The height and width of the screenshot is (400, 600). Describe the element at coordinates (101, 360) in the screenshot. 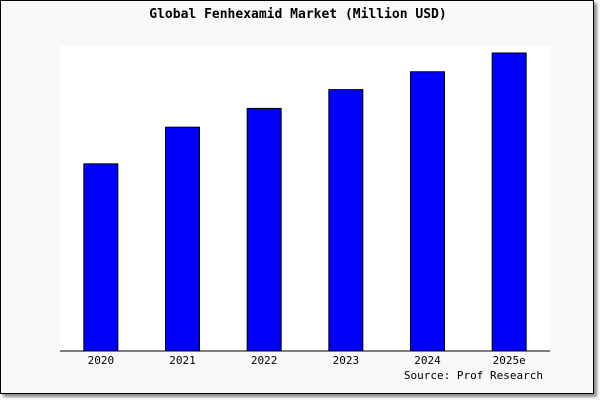

I see `x-tick-label: 2020` at that location.